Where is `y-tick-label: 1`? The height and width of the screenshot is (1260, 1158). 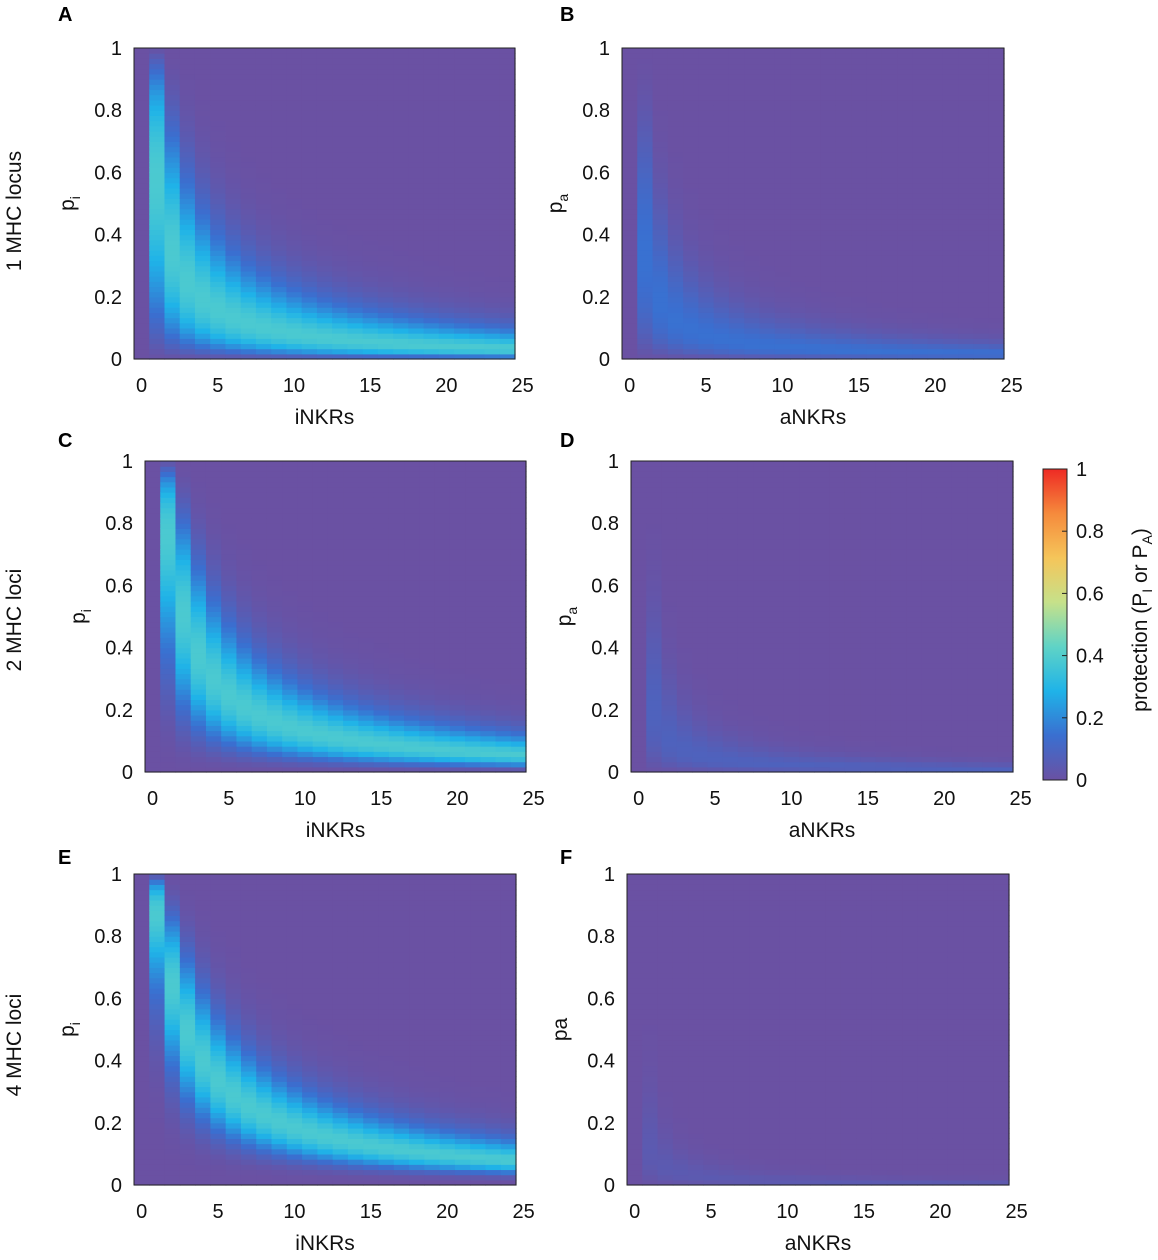 y-tick-label: 1 is located at coordinates (604, 49).